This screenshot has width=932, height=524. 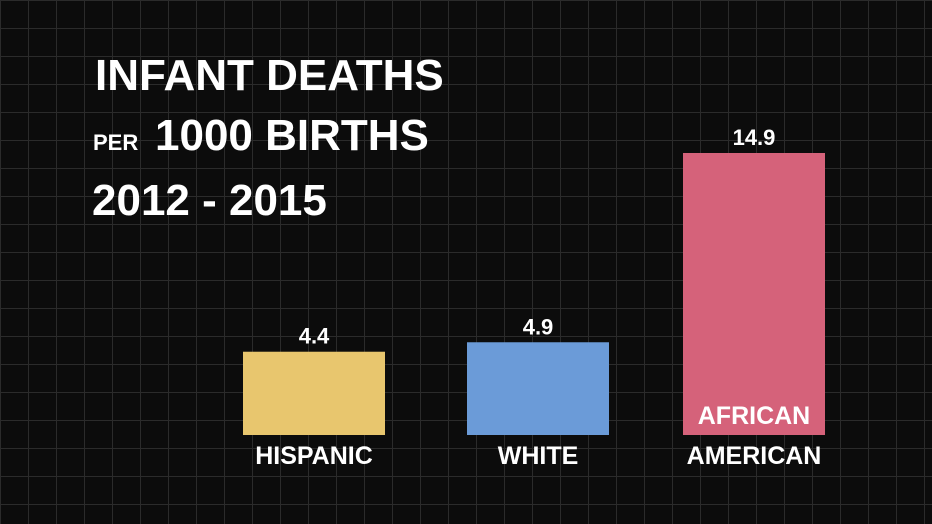 I want to click on value-label: 4.9, so click(x=538, y=326).